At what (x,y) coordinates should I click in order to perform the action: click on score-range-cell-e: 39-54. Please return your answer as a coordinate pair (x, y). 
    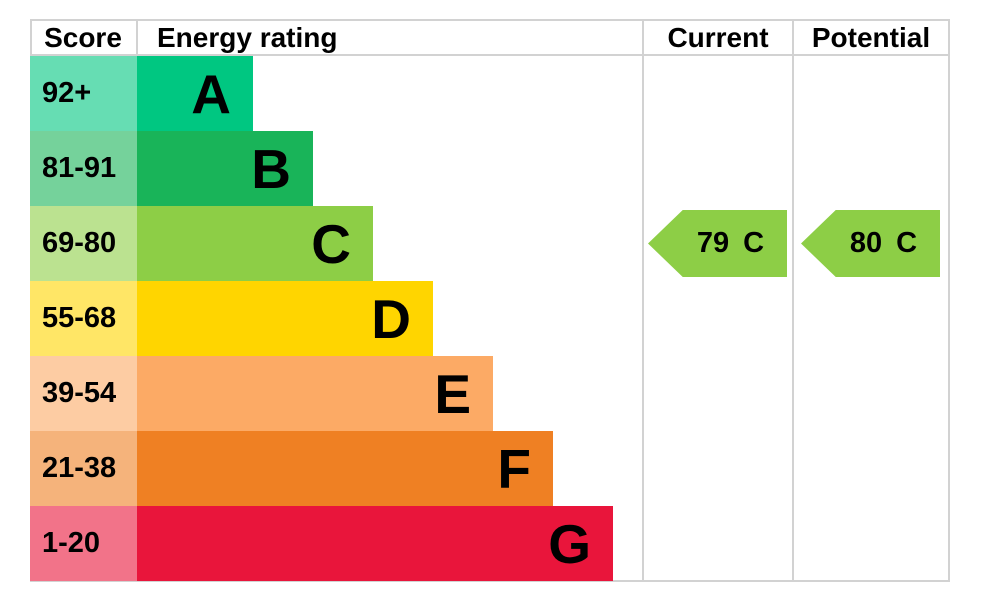
    Looking at the image, I should click on (83, 393).